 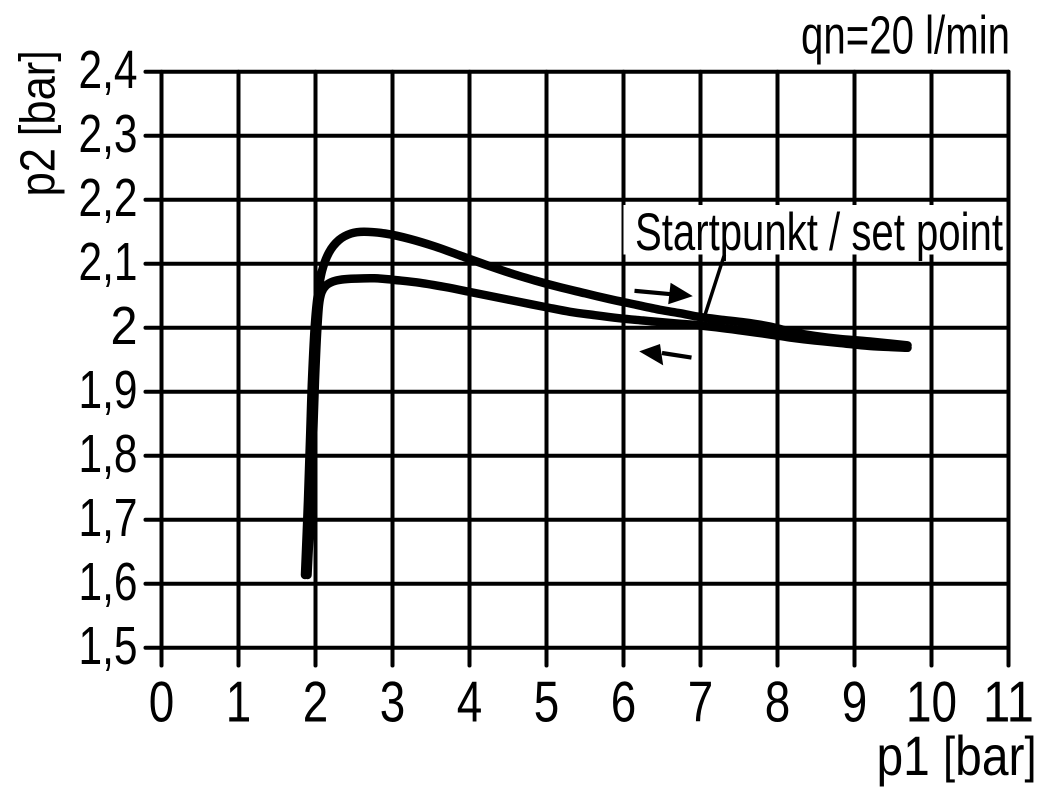 What do you see at coordinates (905, 36) in the screenshot?
I see `svg-text: qn=20 l/min` at bounding box center [905, 36].